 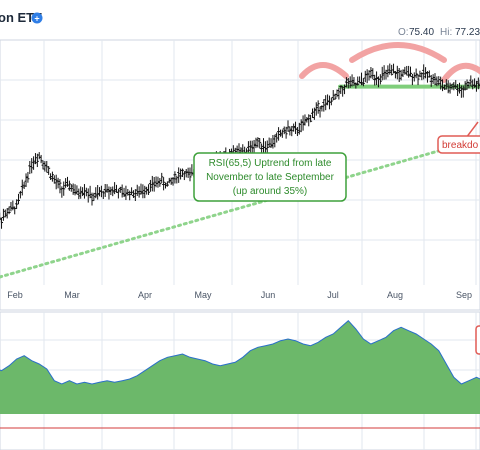 I want to click on breakdown-callout: breakdo, so click(x=458, y=137).